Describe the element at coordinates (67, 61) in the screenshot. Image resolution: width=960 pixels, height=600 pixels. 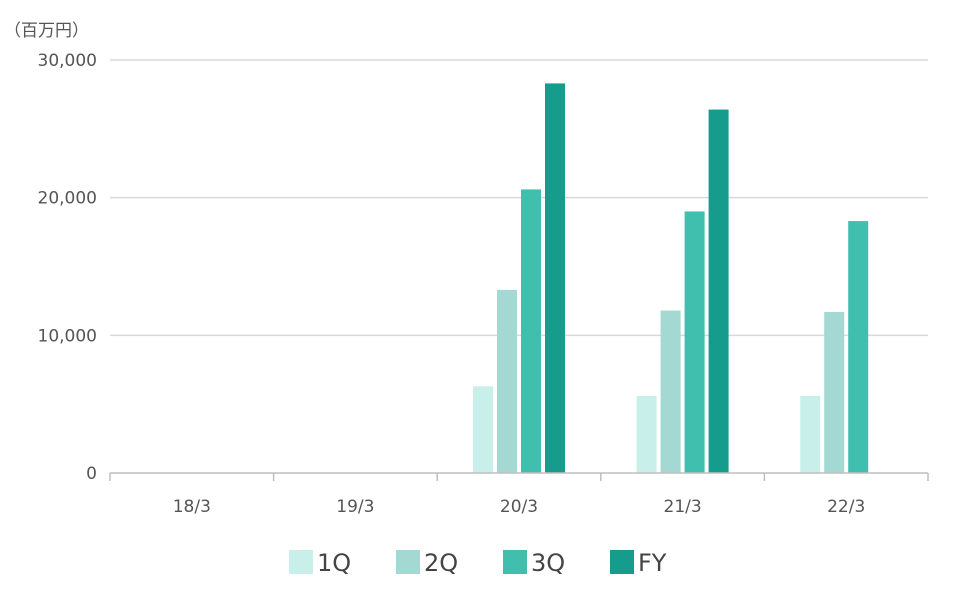
I see `y-tick-label: 30,000` at that location.